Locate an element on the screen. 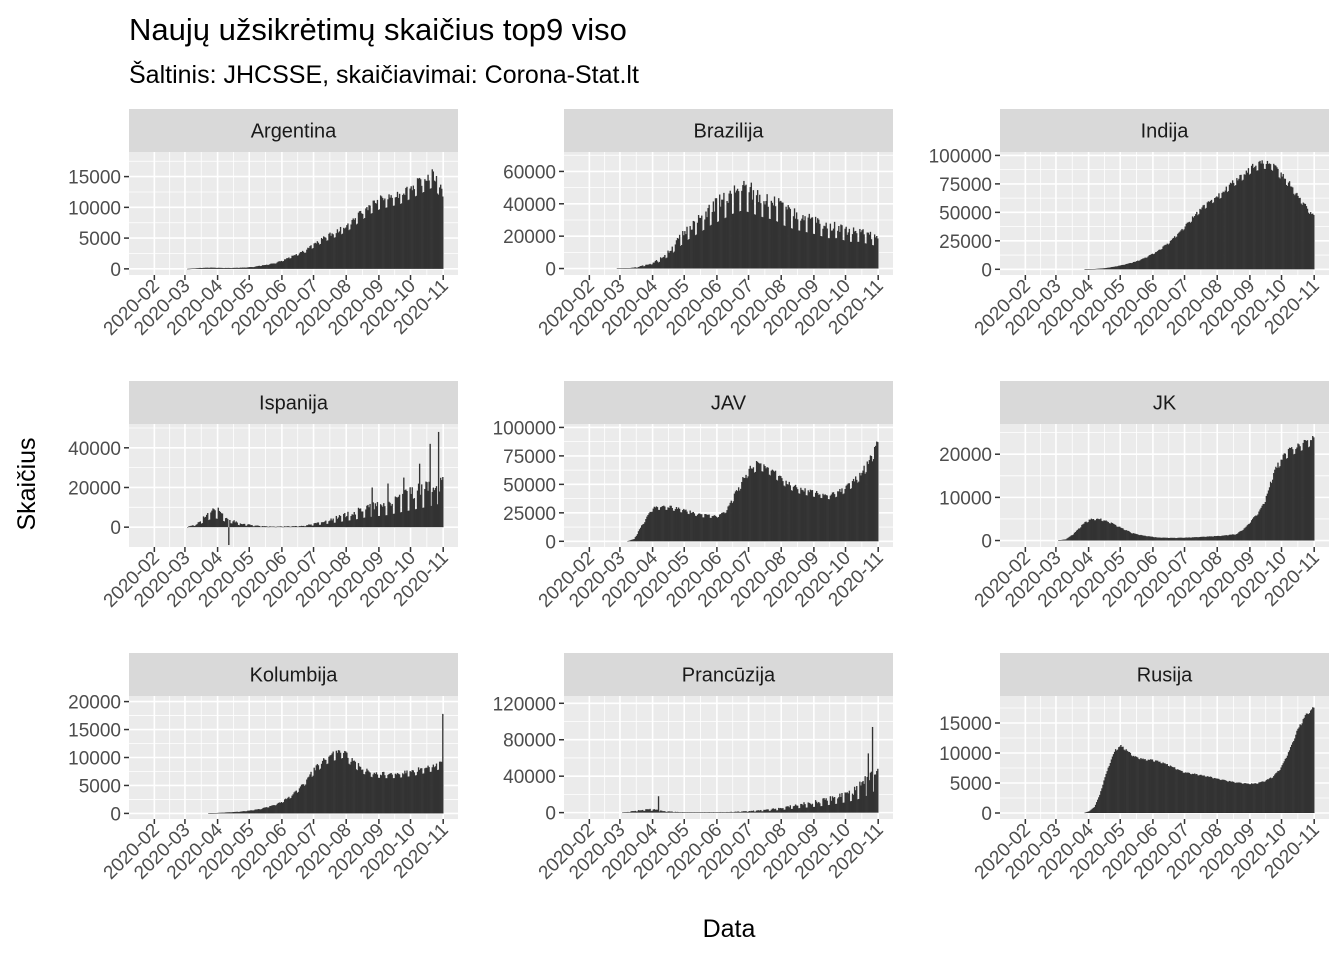 This screenshot has height=960, width=1344. y-tick-label: 20000 is located at coordinates (965, 455).